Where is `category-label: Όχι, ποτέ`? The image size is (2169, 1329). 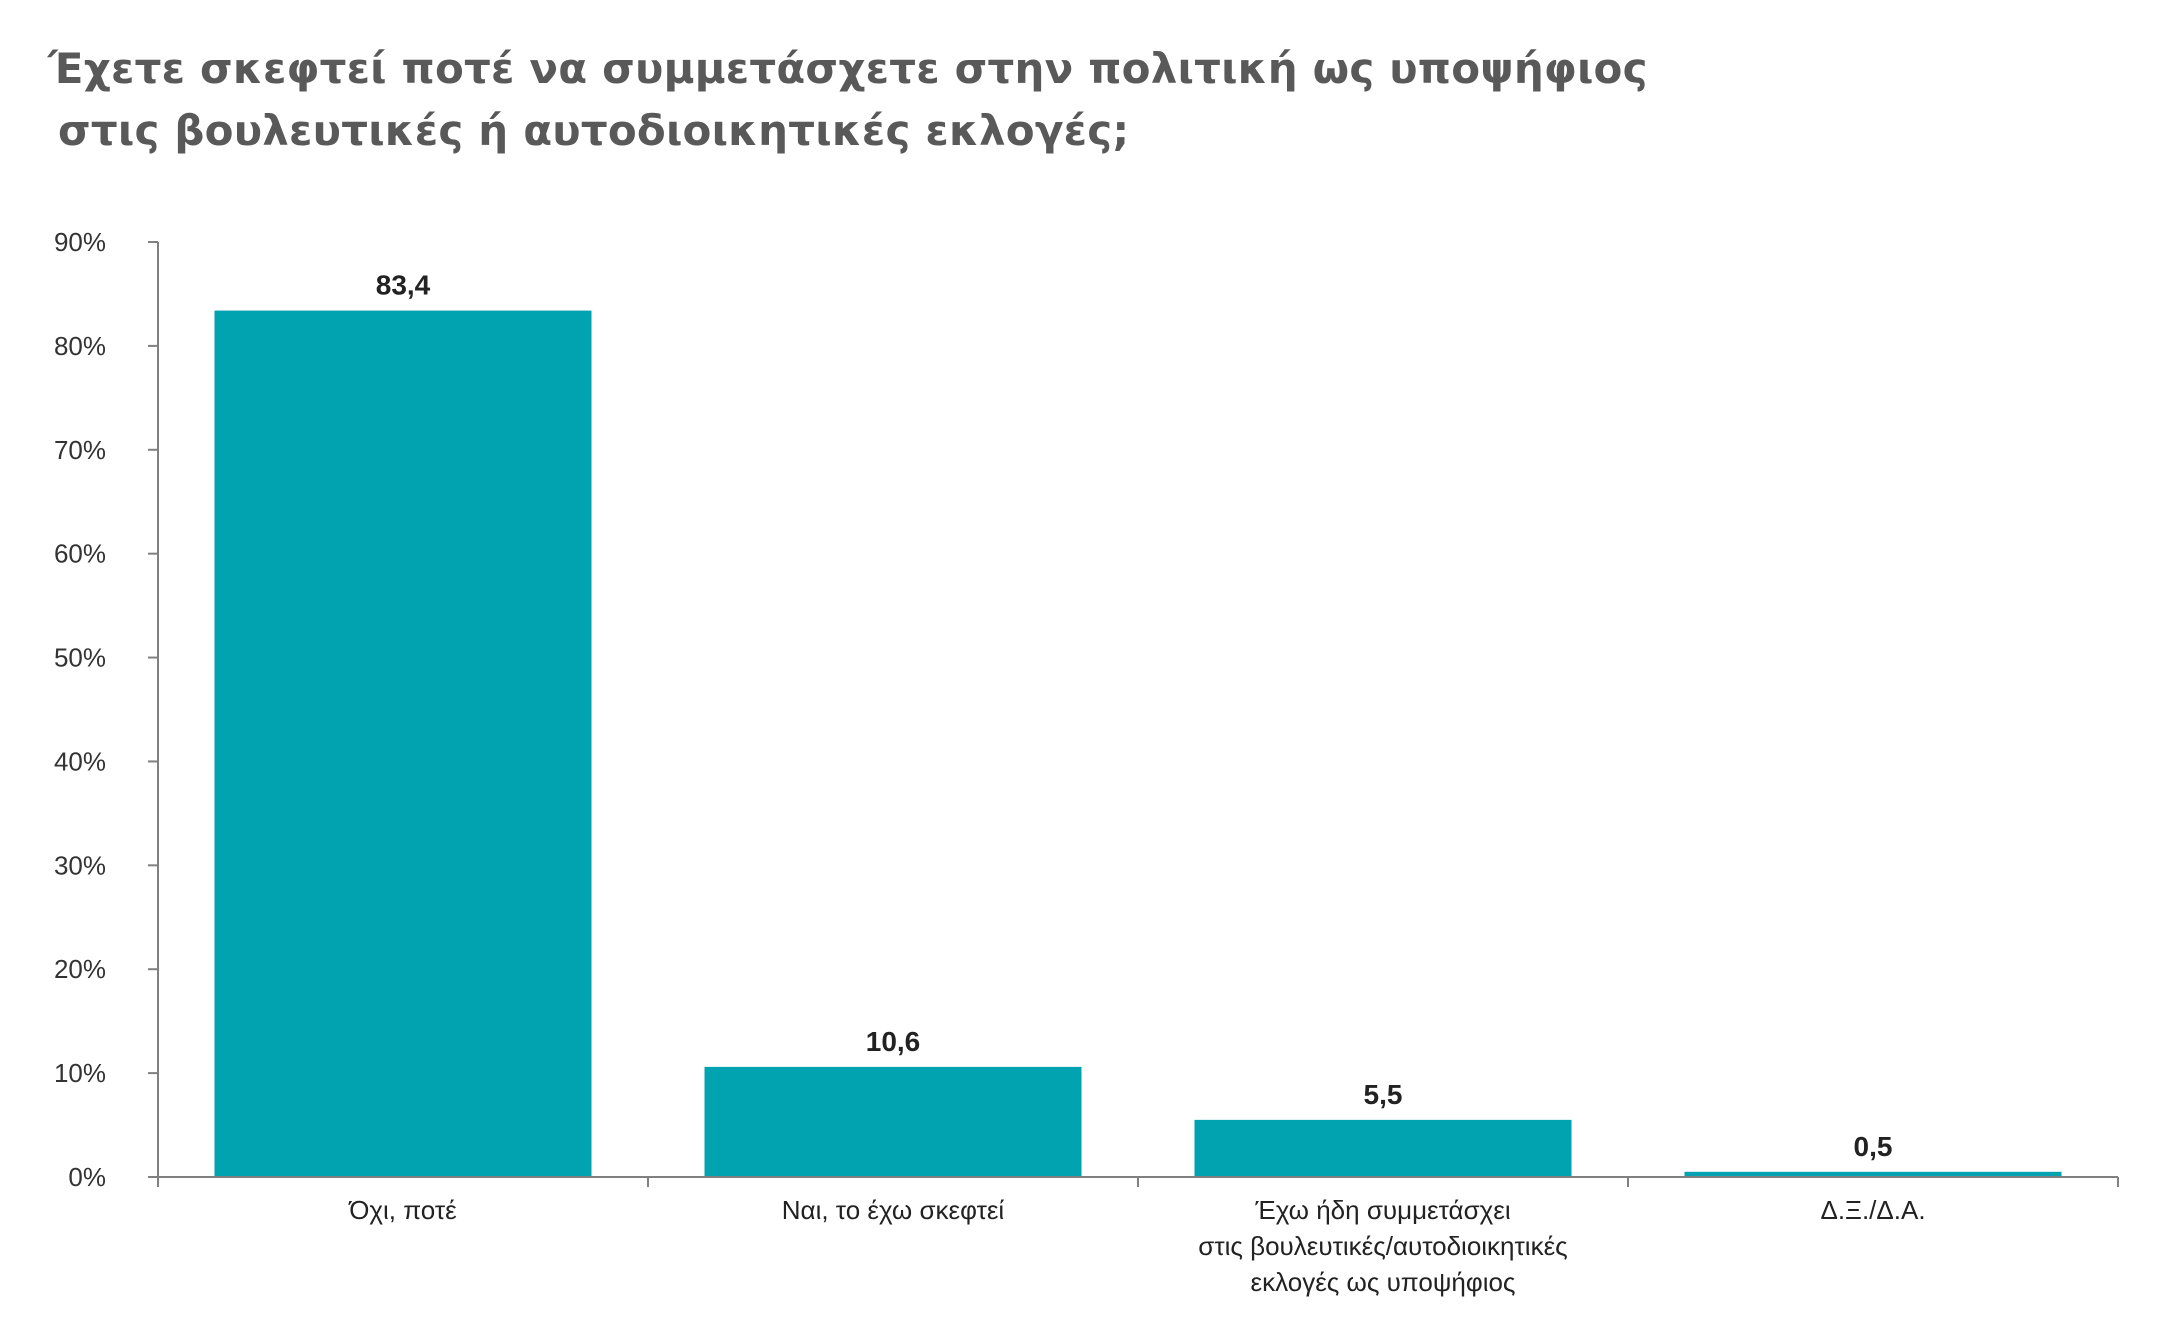 category-label: Όχι, ποτέ is located at coordinates (402, 1210).